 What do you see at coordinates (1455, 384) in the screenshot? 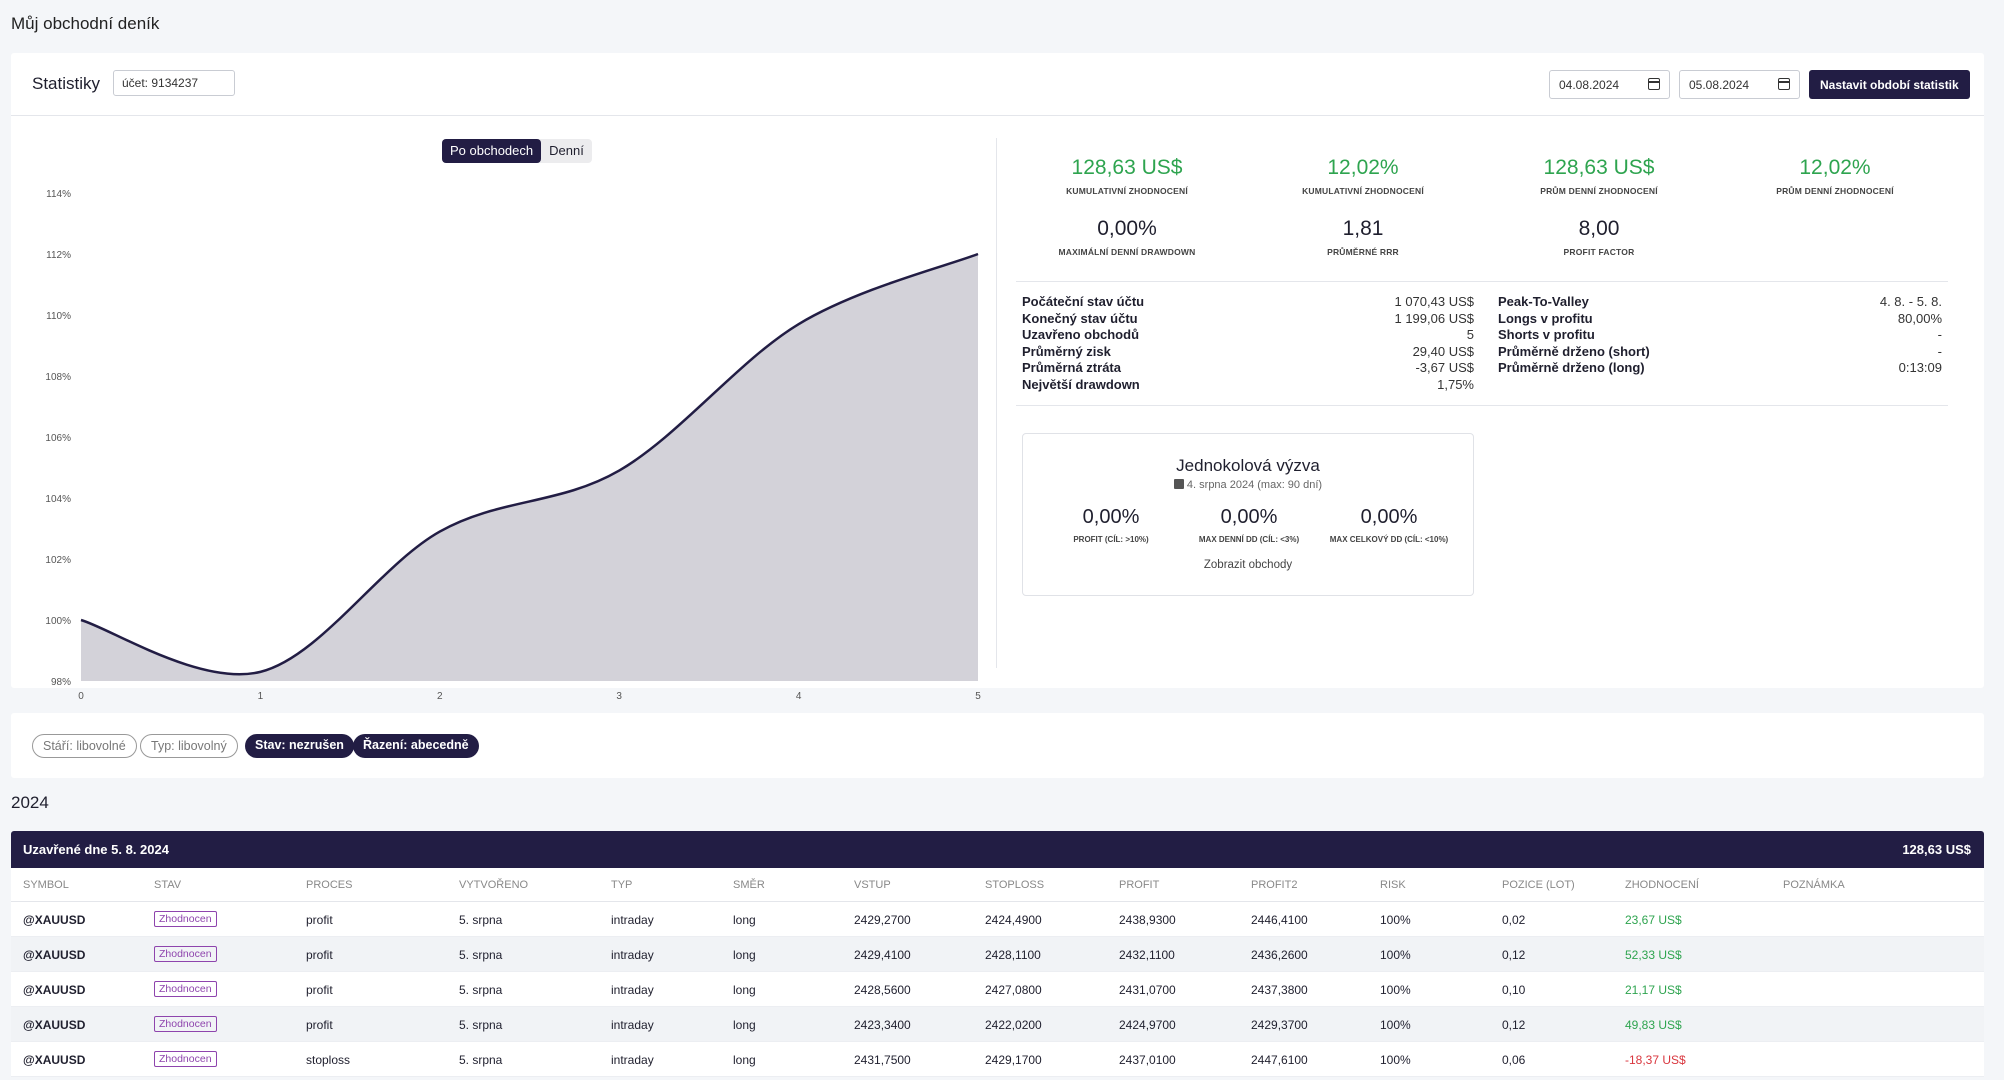
I see `detail-value: 1,75%` at bounding box center [1455, 384].